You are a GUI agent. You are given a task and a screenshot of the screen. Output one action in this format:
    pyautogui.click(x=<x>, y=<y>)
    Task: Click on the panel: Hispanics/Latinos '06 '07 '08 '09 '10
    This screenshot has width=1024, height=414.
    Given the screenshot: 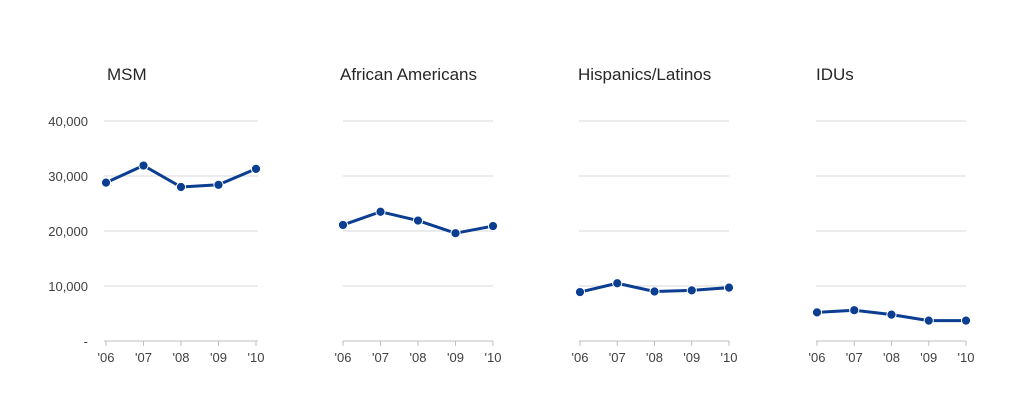 What is the action you would take?
    pyautogui.click(x=655, y=215)
    